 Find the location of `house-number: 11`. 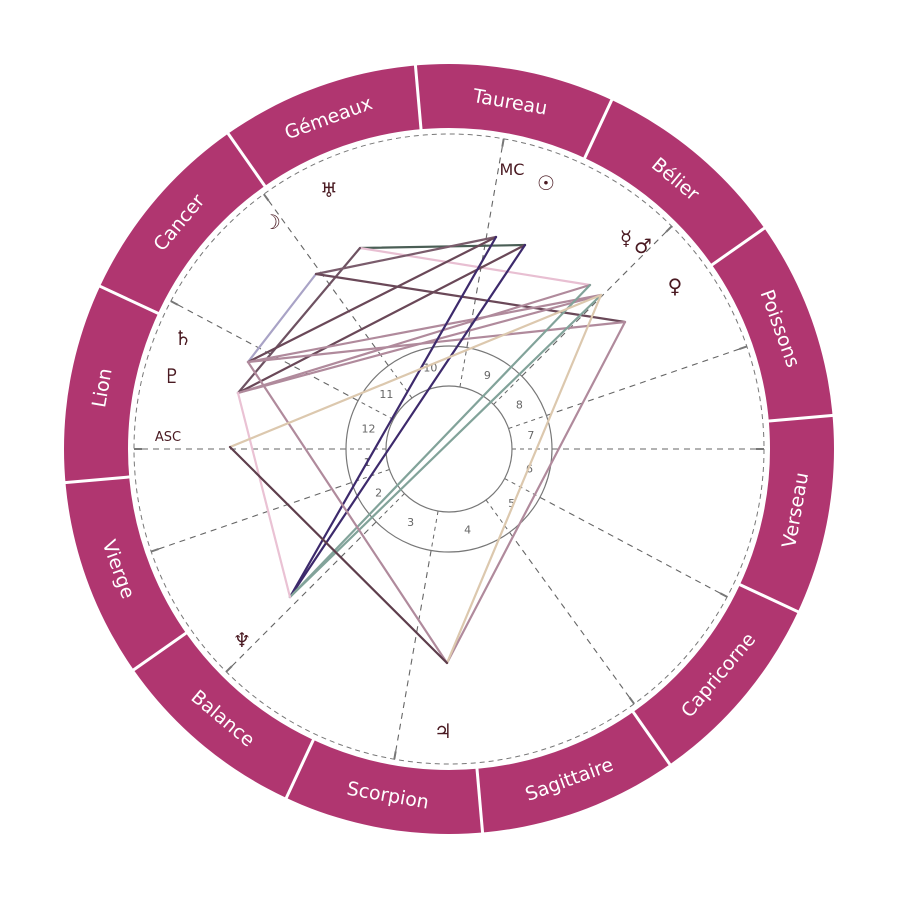

house-number: 11 is located at coordinates (386, 394).